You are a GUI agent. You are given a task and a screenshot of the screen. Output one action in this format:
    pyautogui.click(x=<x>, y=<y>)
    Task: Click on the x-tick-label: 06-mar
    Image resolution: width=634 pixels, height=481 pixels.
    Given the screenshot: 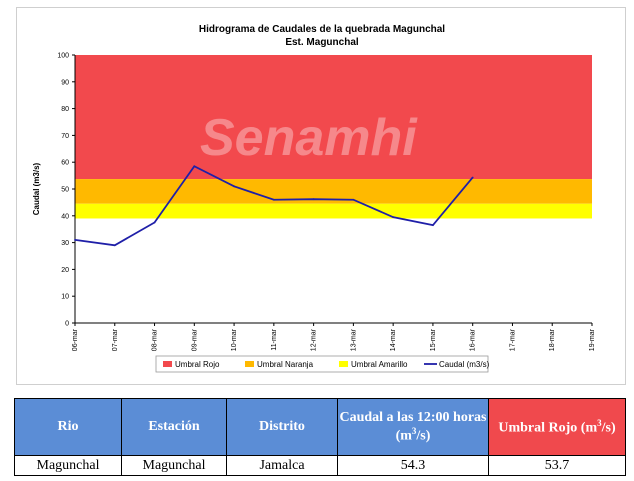 What is the action you would take?
    pyautogui.click(x=75, y=339)
    